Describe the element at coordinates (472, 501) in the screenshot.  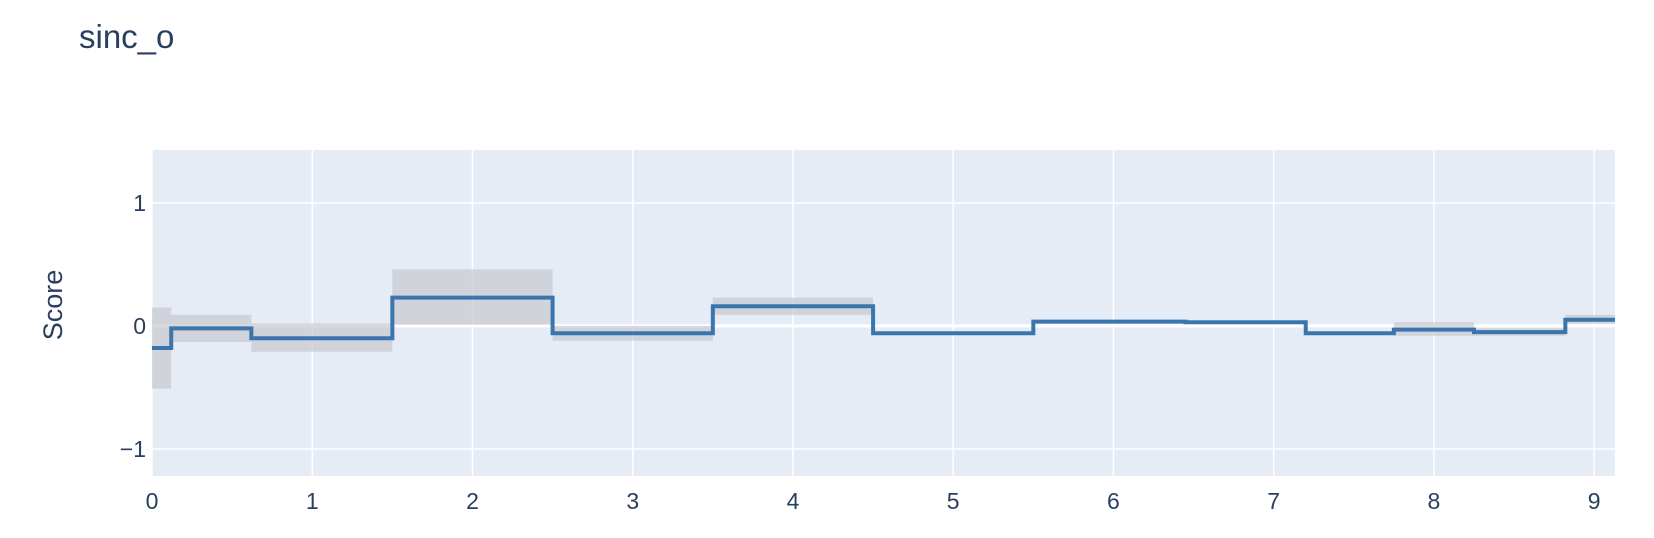
I see `x-tick-label: 2` at that location.